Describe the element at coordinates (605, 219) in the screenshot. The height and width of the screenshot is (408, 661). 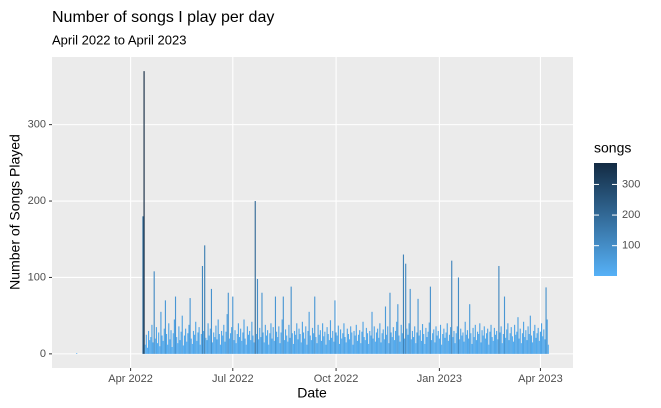
I see `legend-colorbar` at that location.